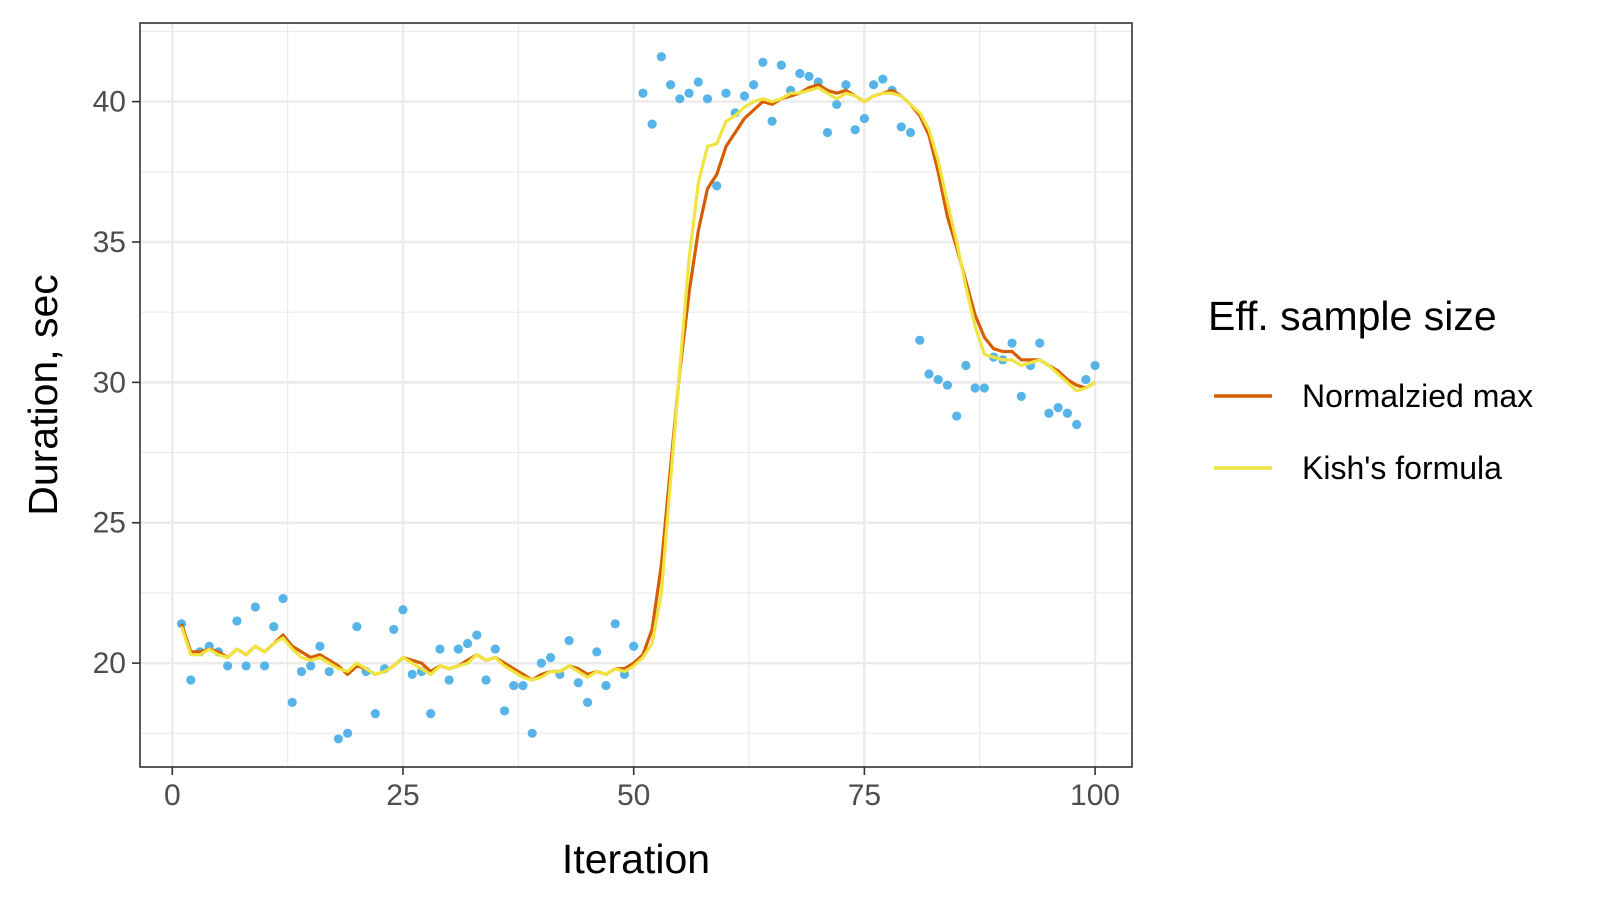 The image size is (1600, 900). I want to click on legend-label-kish-formula: Kish's formula, so click(1402, 468).